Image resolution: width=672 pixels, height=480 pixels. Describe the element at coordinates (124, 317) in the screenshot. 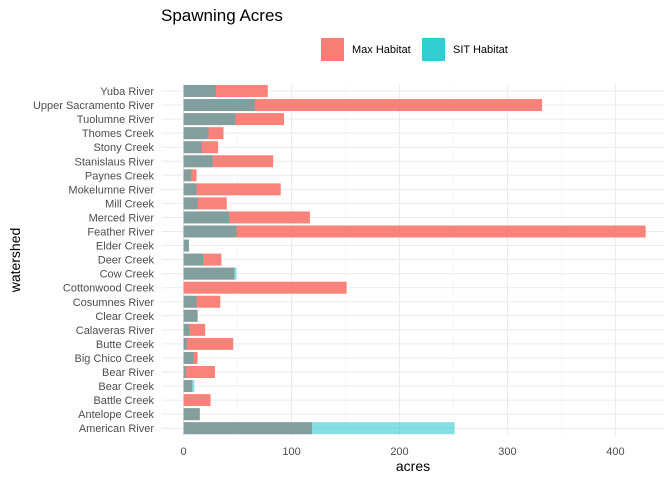

I see `y-tick-label: Clear Creek` at that location.